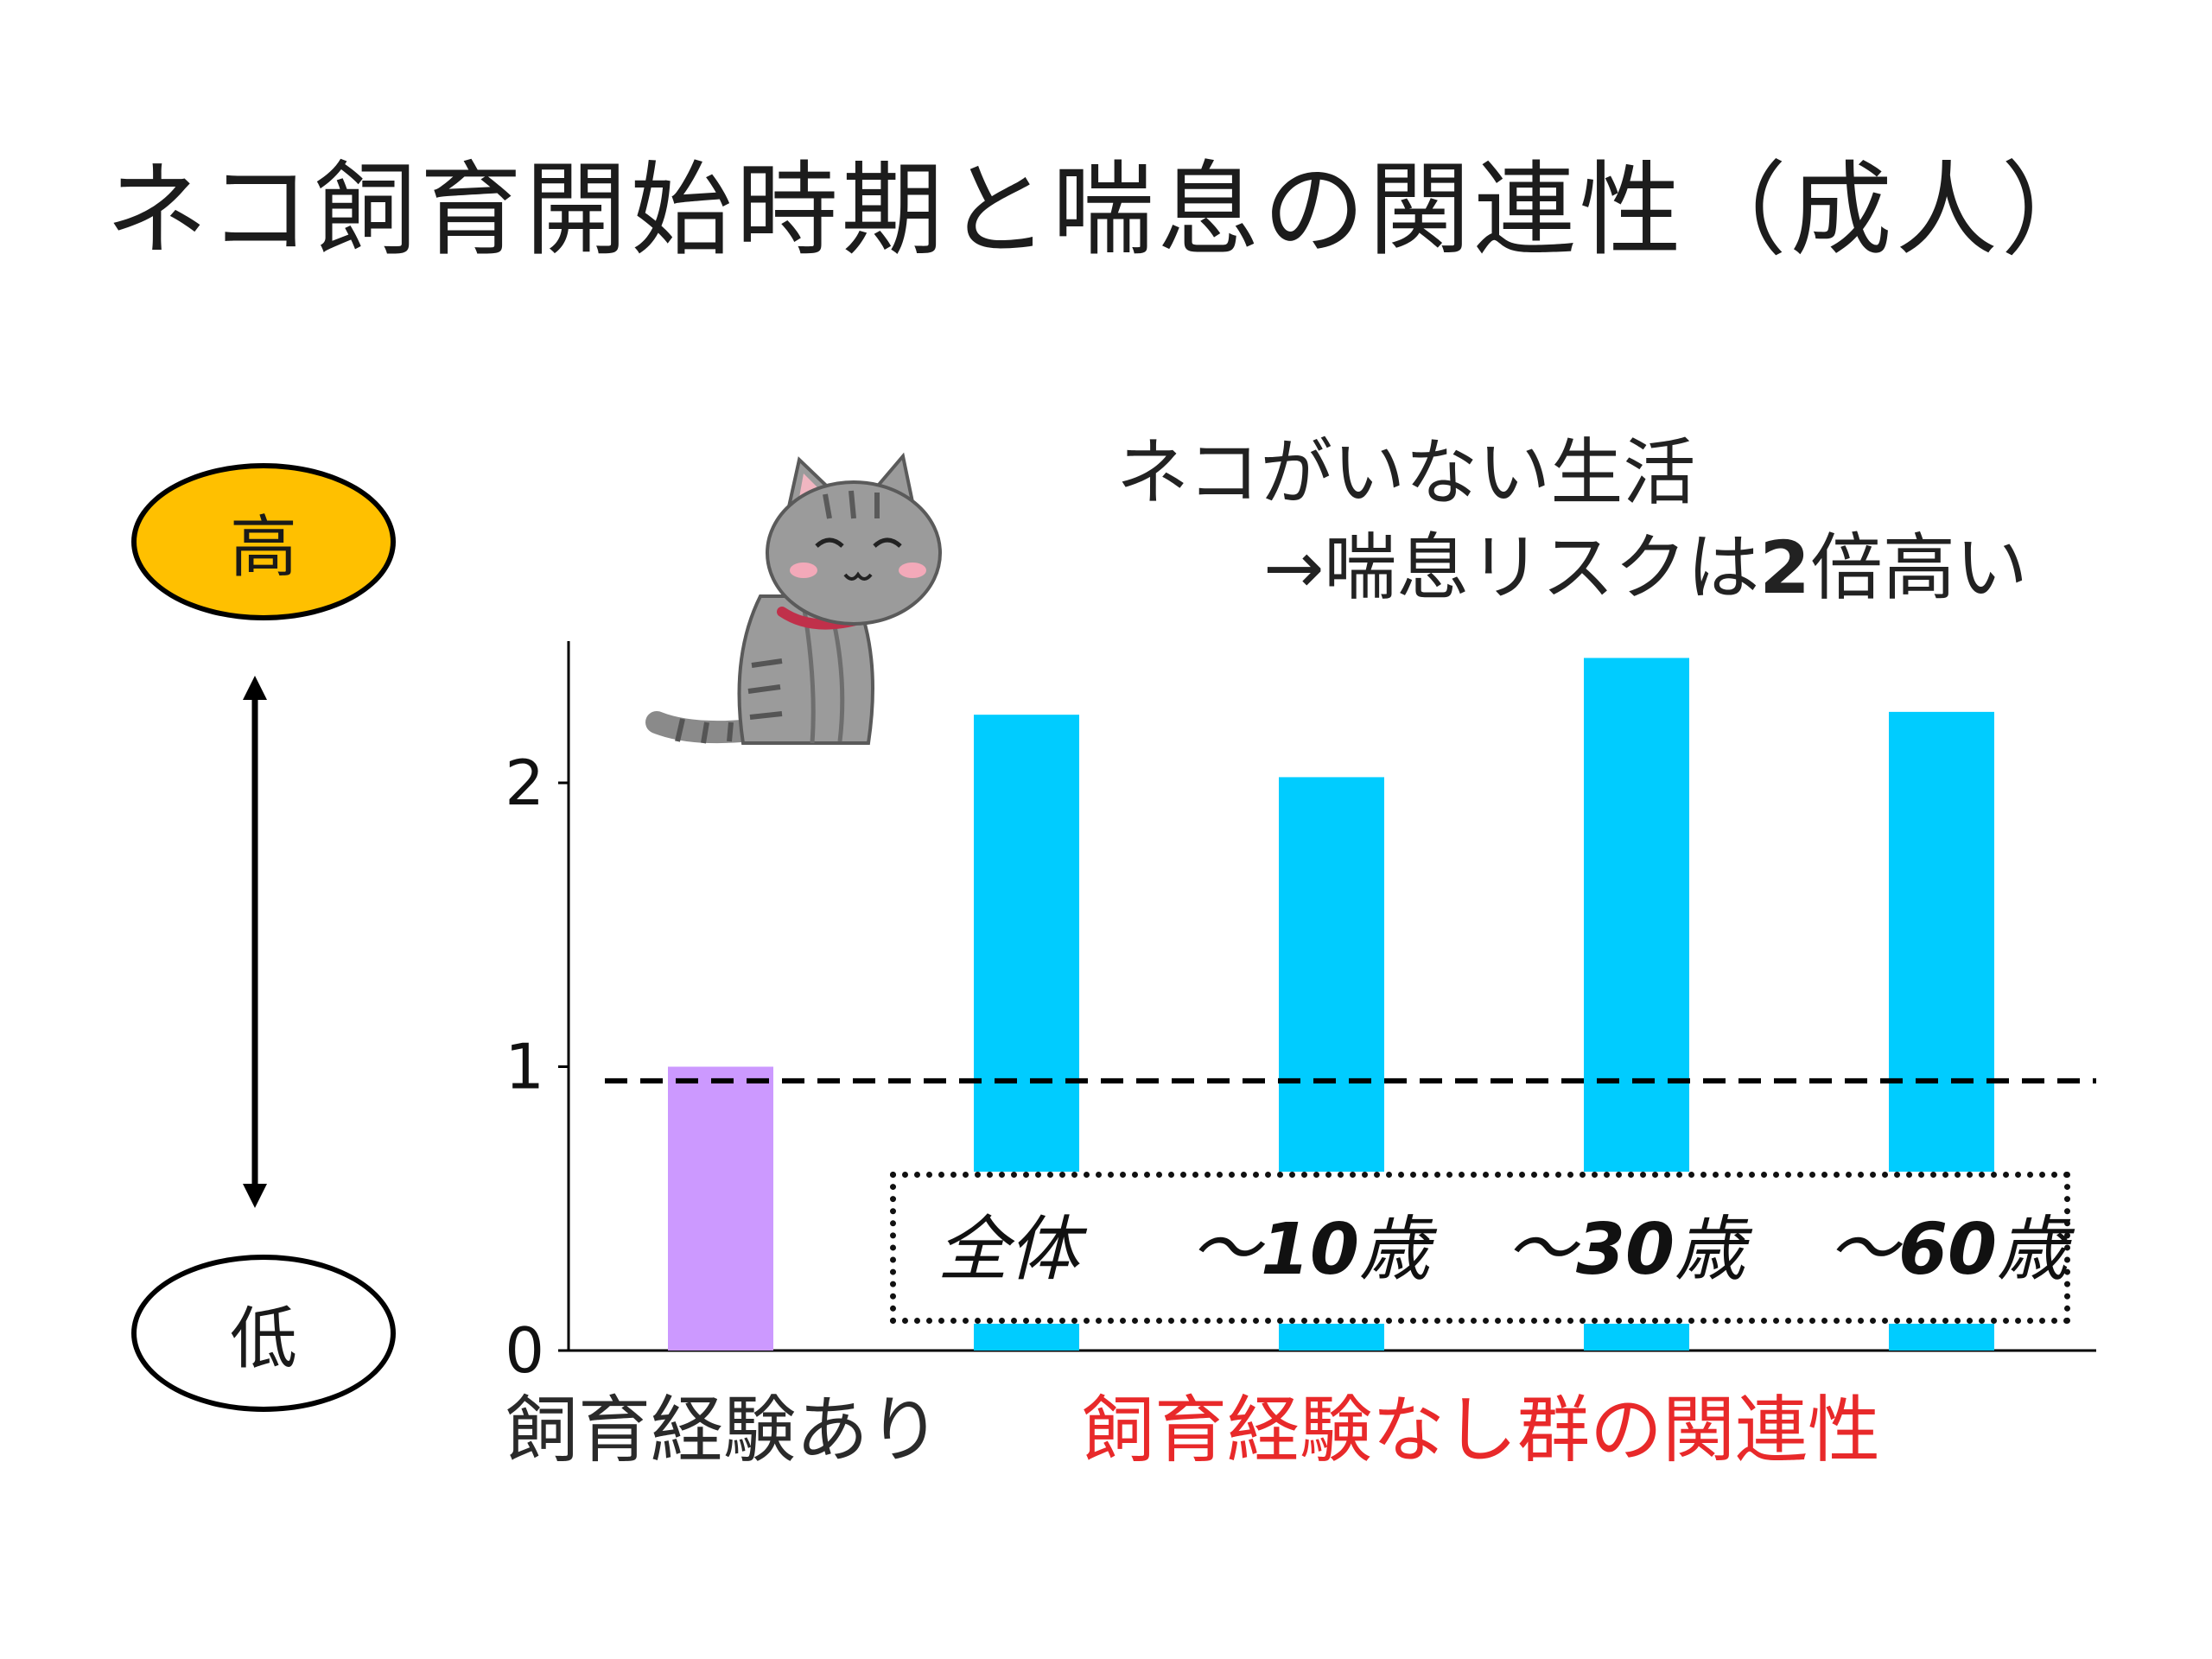 This screenshot has width=2212, height=1659. What do you see at coordinates (1710, 1250) in the screenshot?
I see `legend-30-suffix: 歳` at bounding box center [1710, 1250].